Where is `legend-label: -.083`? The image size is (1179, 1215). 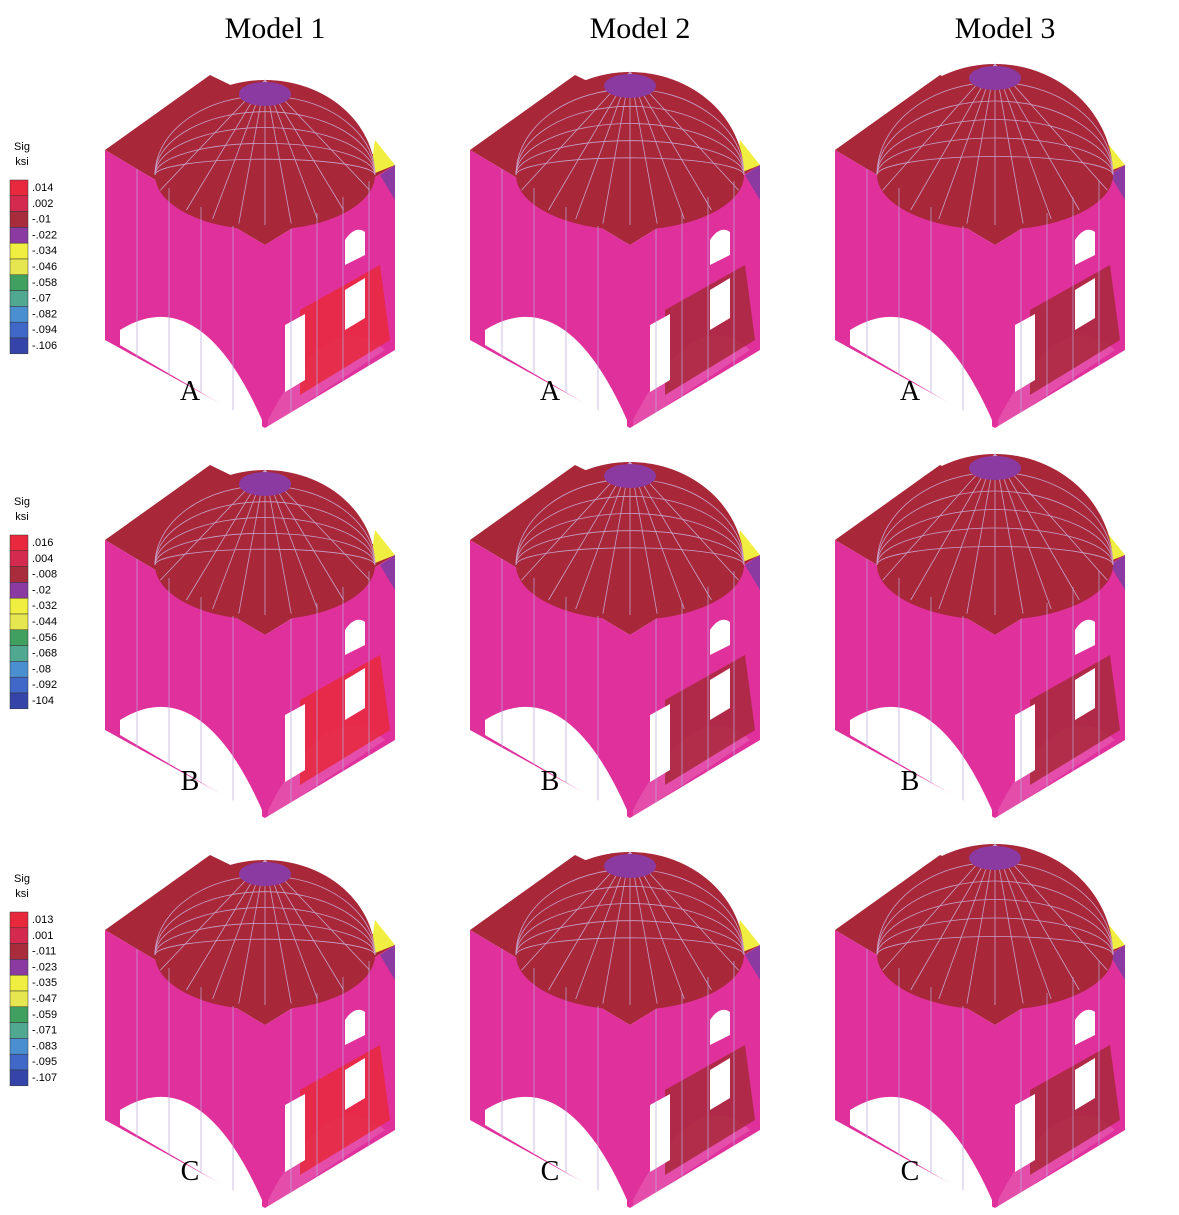
legend-label: -.083 is located at coordinates (44, 1046).